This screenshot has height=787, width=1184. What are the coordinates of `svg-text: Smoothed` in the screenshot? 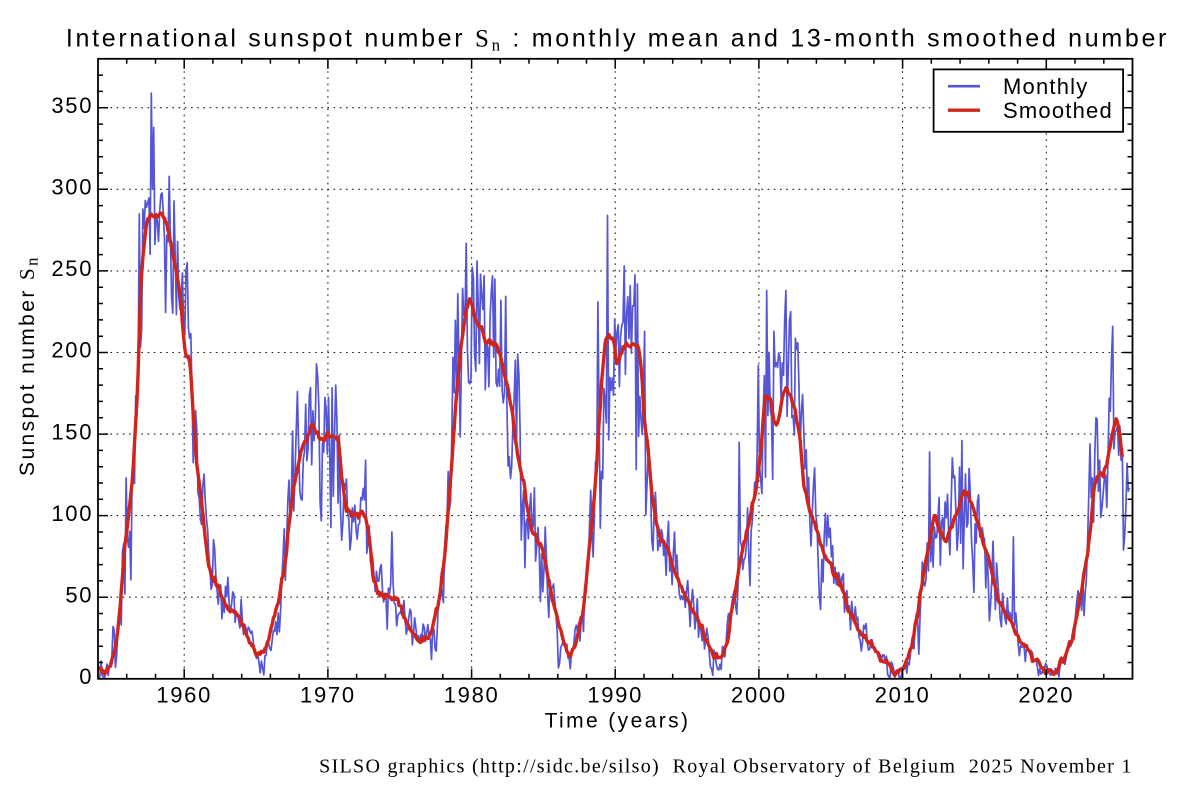 It's located at (1058, 110).